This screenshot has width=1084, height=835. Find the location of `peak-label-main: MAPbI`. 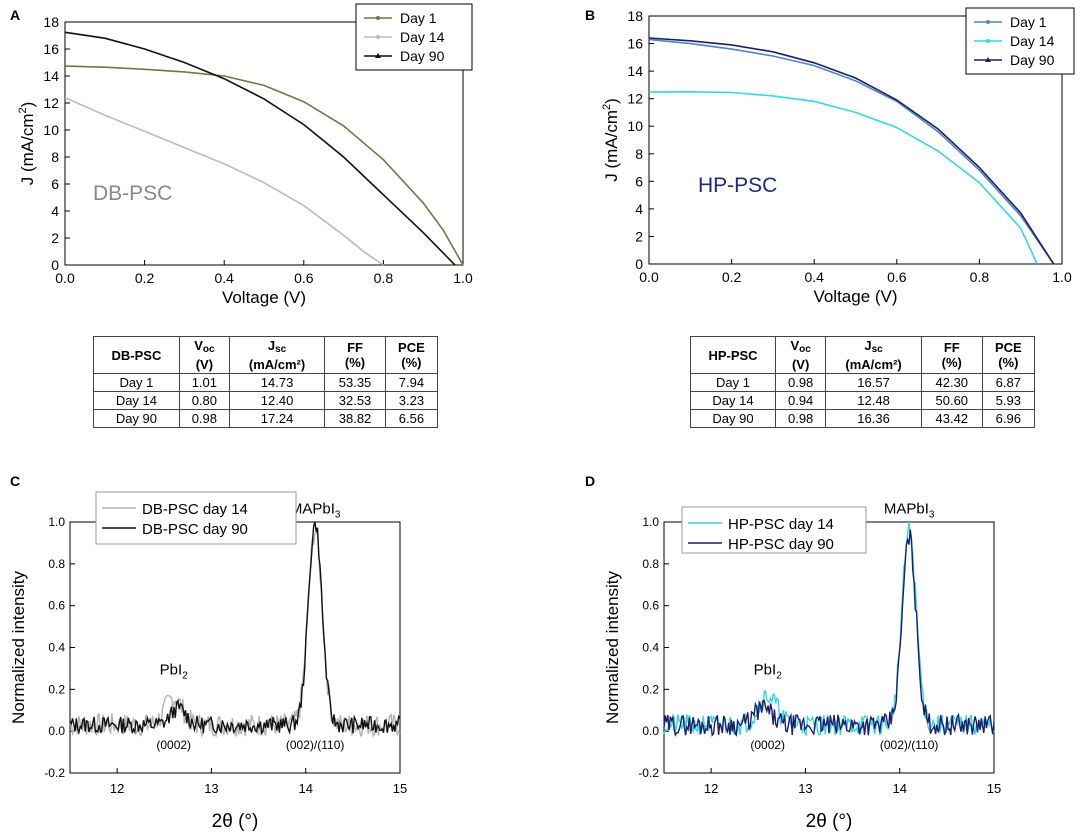

peak-label-main: MAPbI is located at coordinates (906, 509).